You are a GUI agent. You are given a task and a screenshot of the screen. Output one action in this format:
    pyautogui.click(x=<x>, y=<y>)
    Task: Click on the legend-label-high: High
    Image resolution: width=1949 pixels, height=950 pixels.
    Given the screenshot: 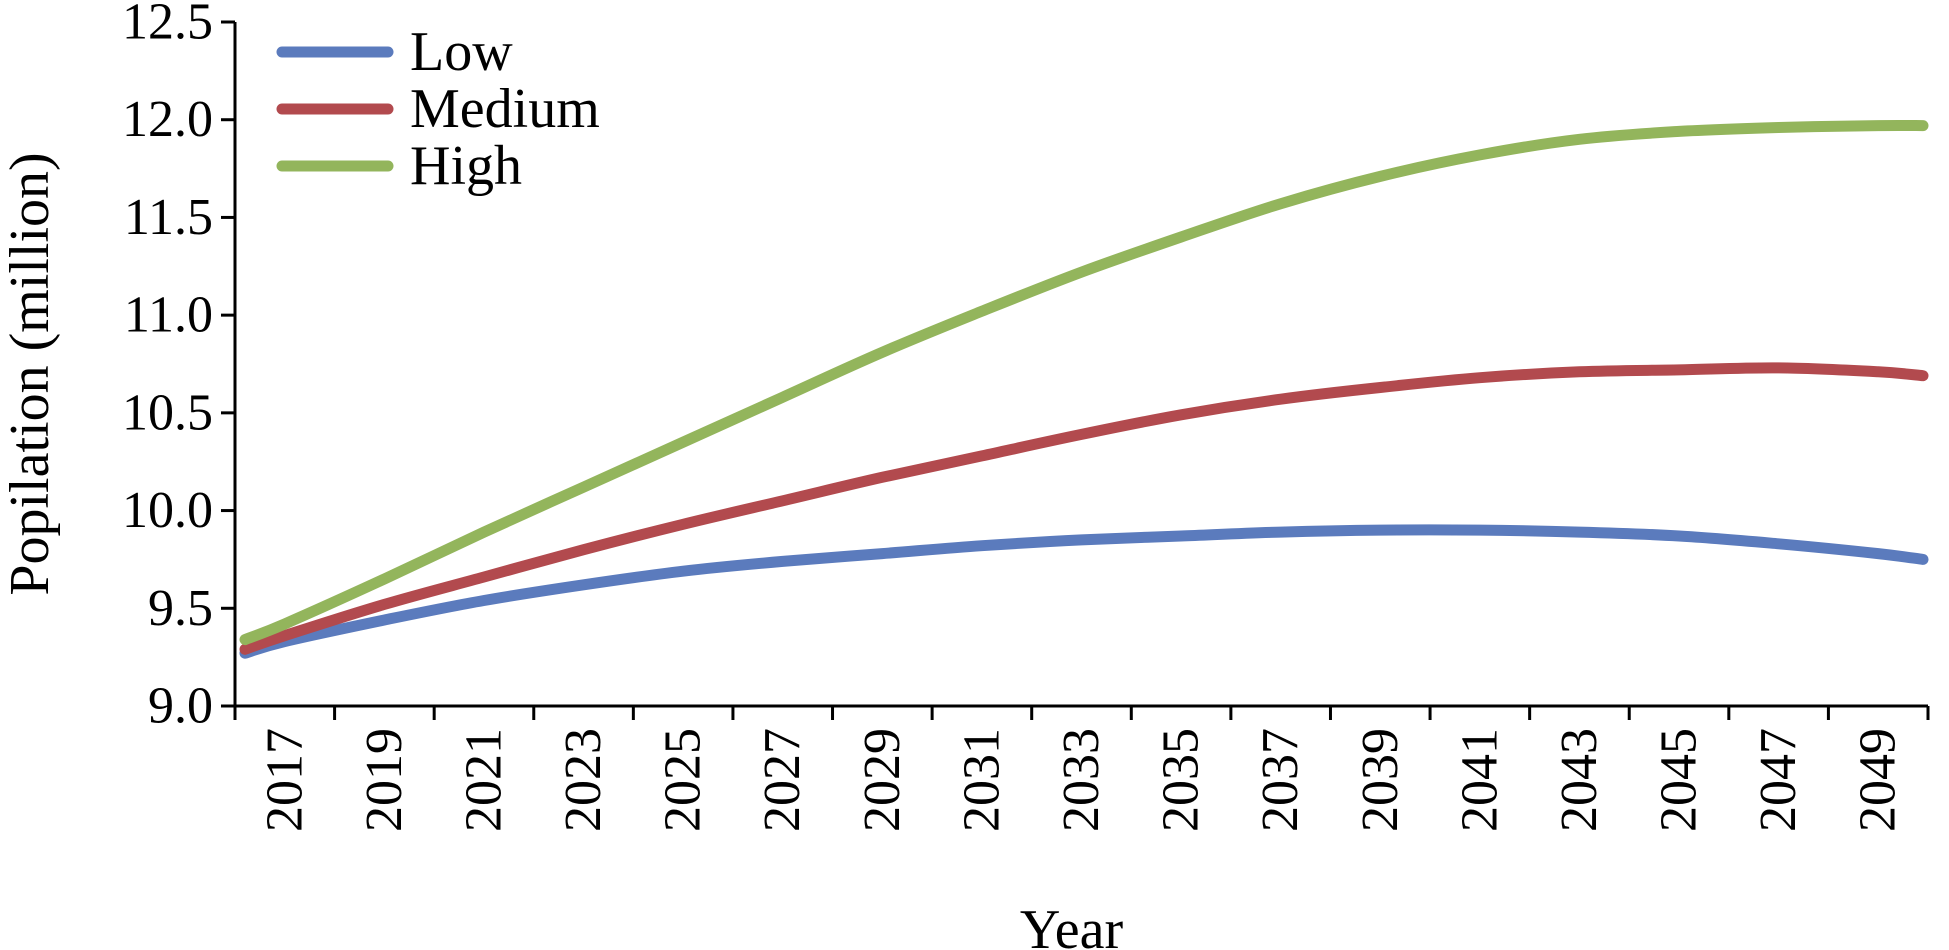 What is the action you would take?
    pyautogui.click(x=466, y=166)
    